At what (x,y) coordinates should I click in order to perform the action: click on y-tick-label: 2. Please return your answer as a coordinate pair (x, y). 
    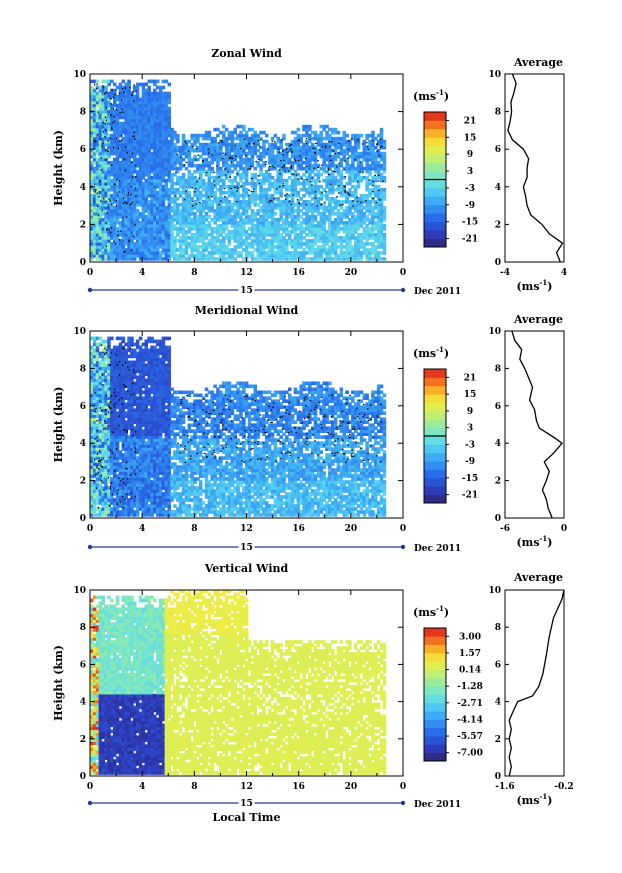
    Looking at the image, I should click on (83, 482).